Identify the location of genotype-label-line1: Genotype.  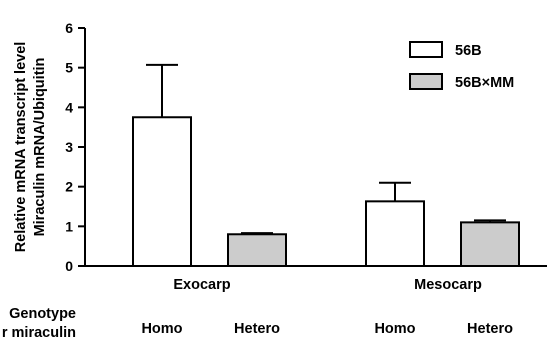
(42, 314).